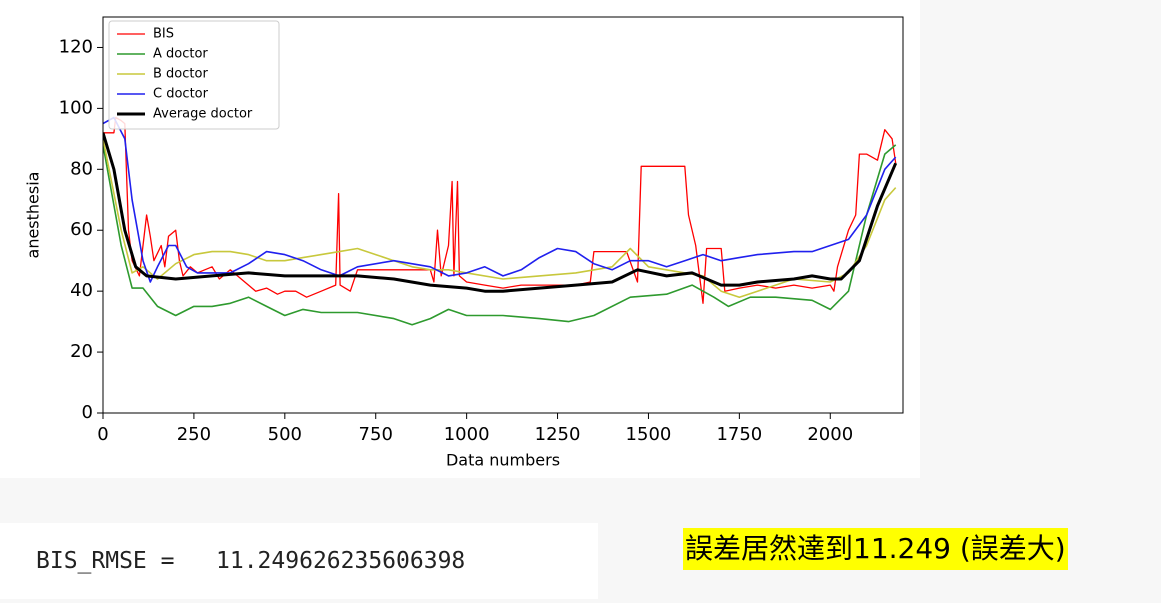 The height and width of the screenshot is (603, 1161). Describe the element at coordinates (76, 46) in the screenshot. I see `y-tick-label: 120` at that location.